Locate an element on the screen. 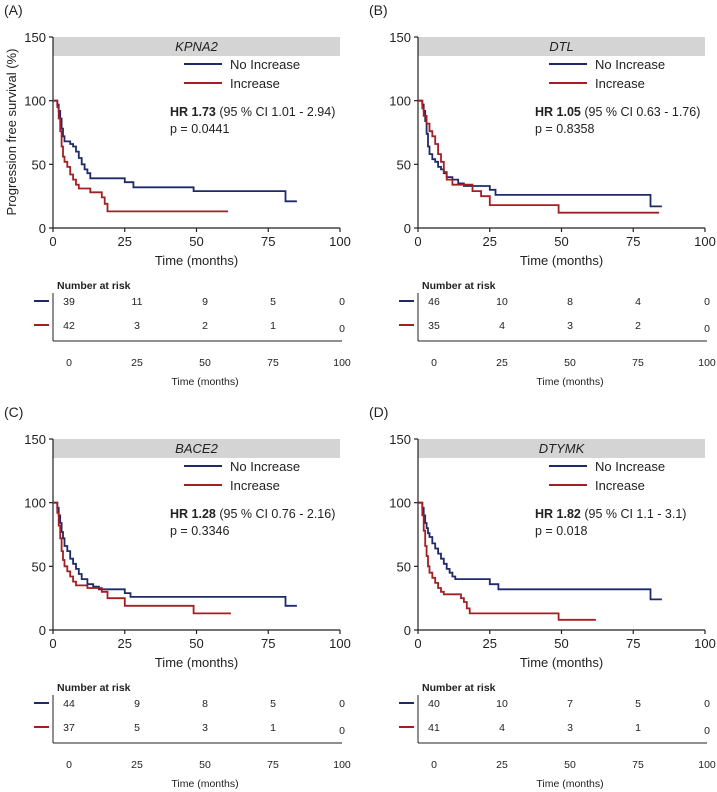 The height and width of the screenshot is (792, 717). risk-table-title: Number at risk is located at coordinates (94, 286).